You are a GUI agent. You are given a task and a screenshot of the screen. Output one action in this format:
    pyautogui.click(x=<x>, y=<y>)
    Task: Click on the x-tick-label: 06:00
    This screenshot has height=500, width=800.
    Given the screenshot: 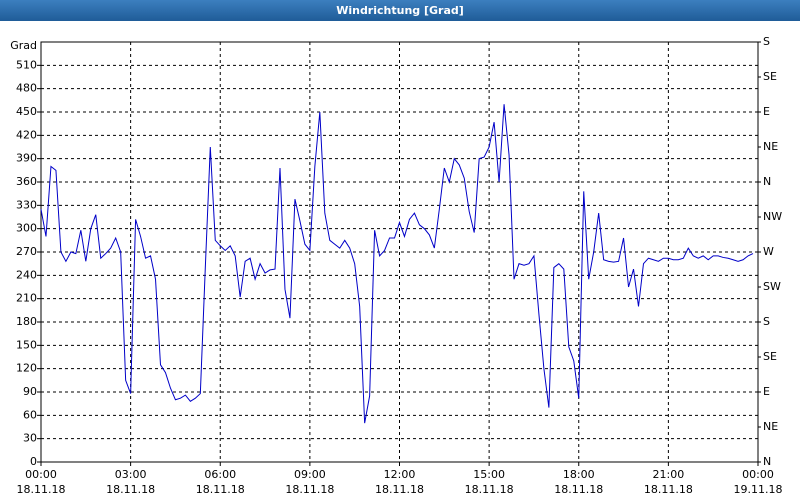 What is the action you would take?
    pyautogui.click(x=220, y=474)
    